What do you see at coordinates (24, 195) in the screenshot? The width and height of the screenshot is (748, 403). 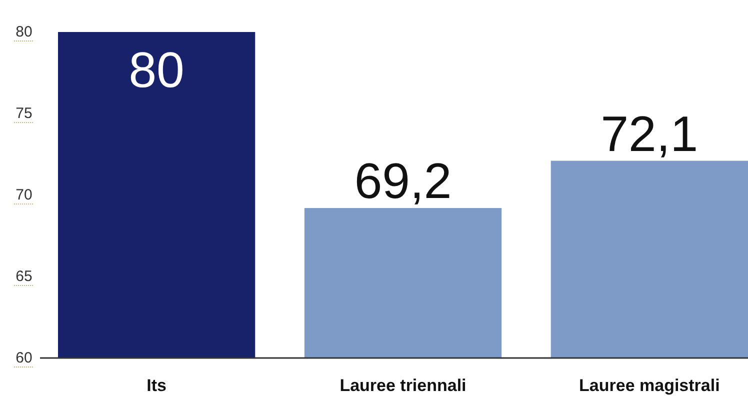 I see `y-tick-label: 70` at bounding box center [24, 195].